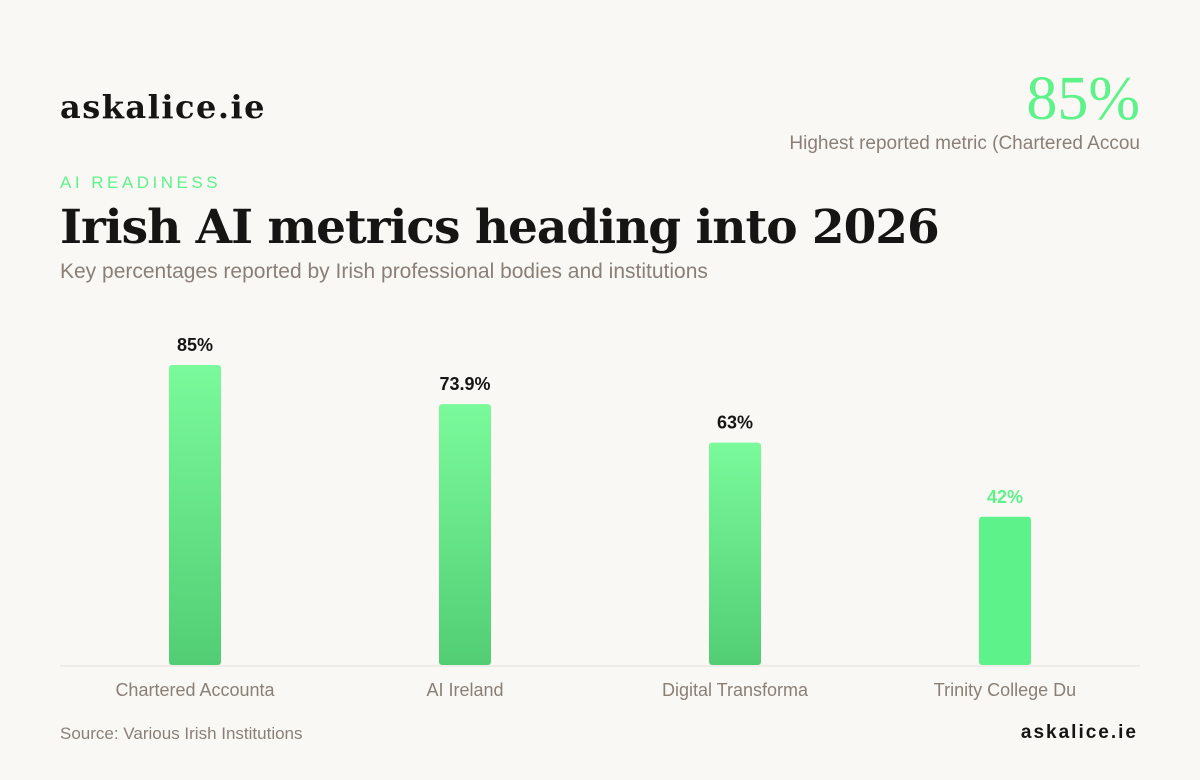 This screenshot has width=1200, height=780. I want to click on kpi-value: 85%, so click(1083, 99).